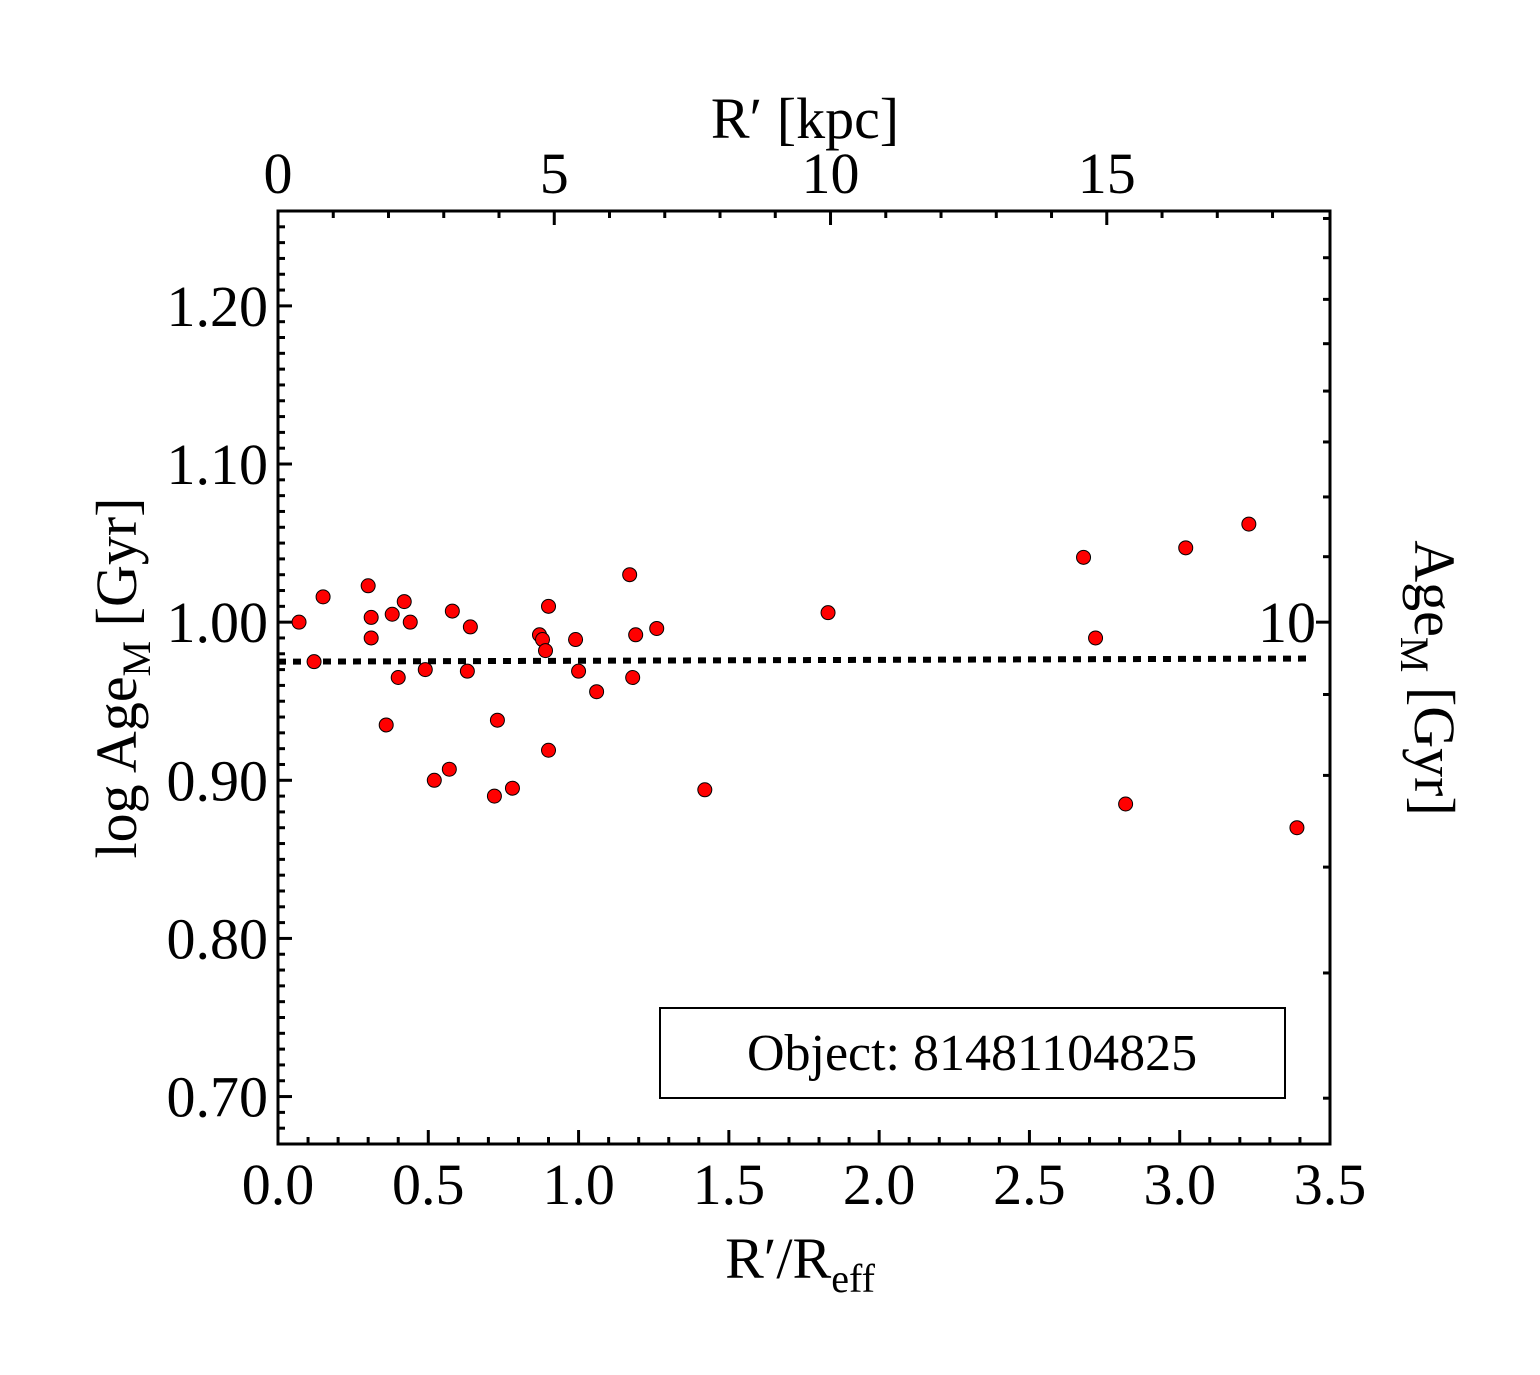 Image resolution: width=1540 pixels, height=1375 pixels. I want to click on top-x-tick-labels: 0 5 10 15, so click(700, 173).